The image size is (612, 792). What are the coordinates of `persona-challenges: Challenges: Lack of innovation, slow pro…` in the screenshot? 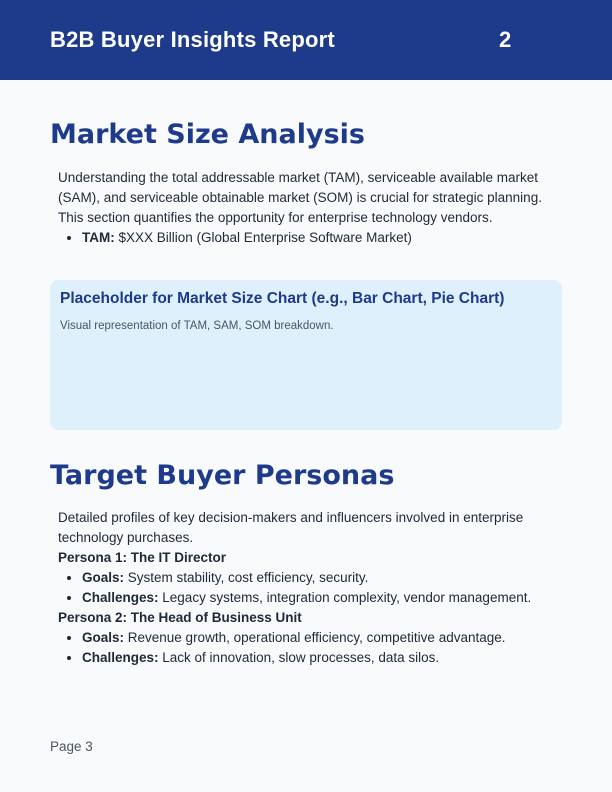 It's located at (320, 658).